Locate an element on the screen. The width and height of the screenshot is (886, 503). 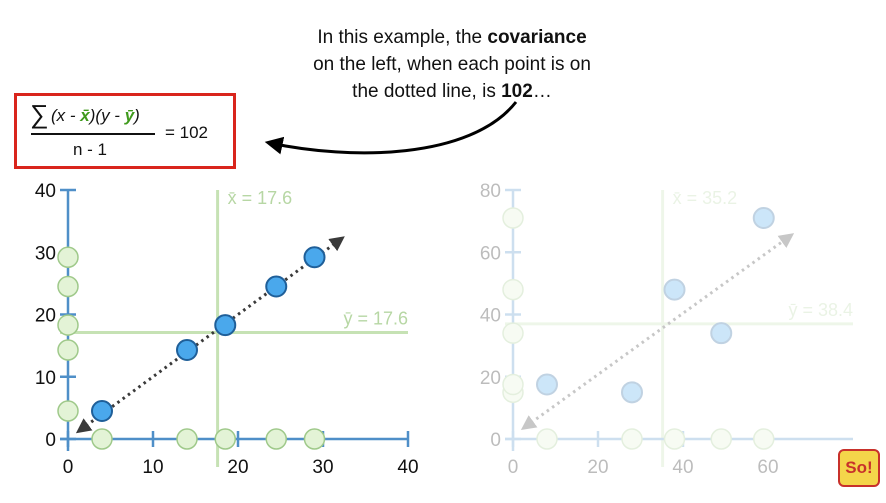
y-tick-label: 30 is located at coordinates (45, 253).